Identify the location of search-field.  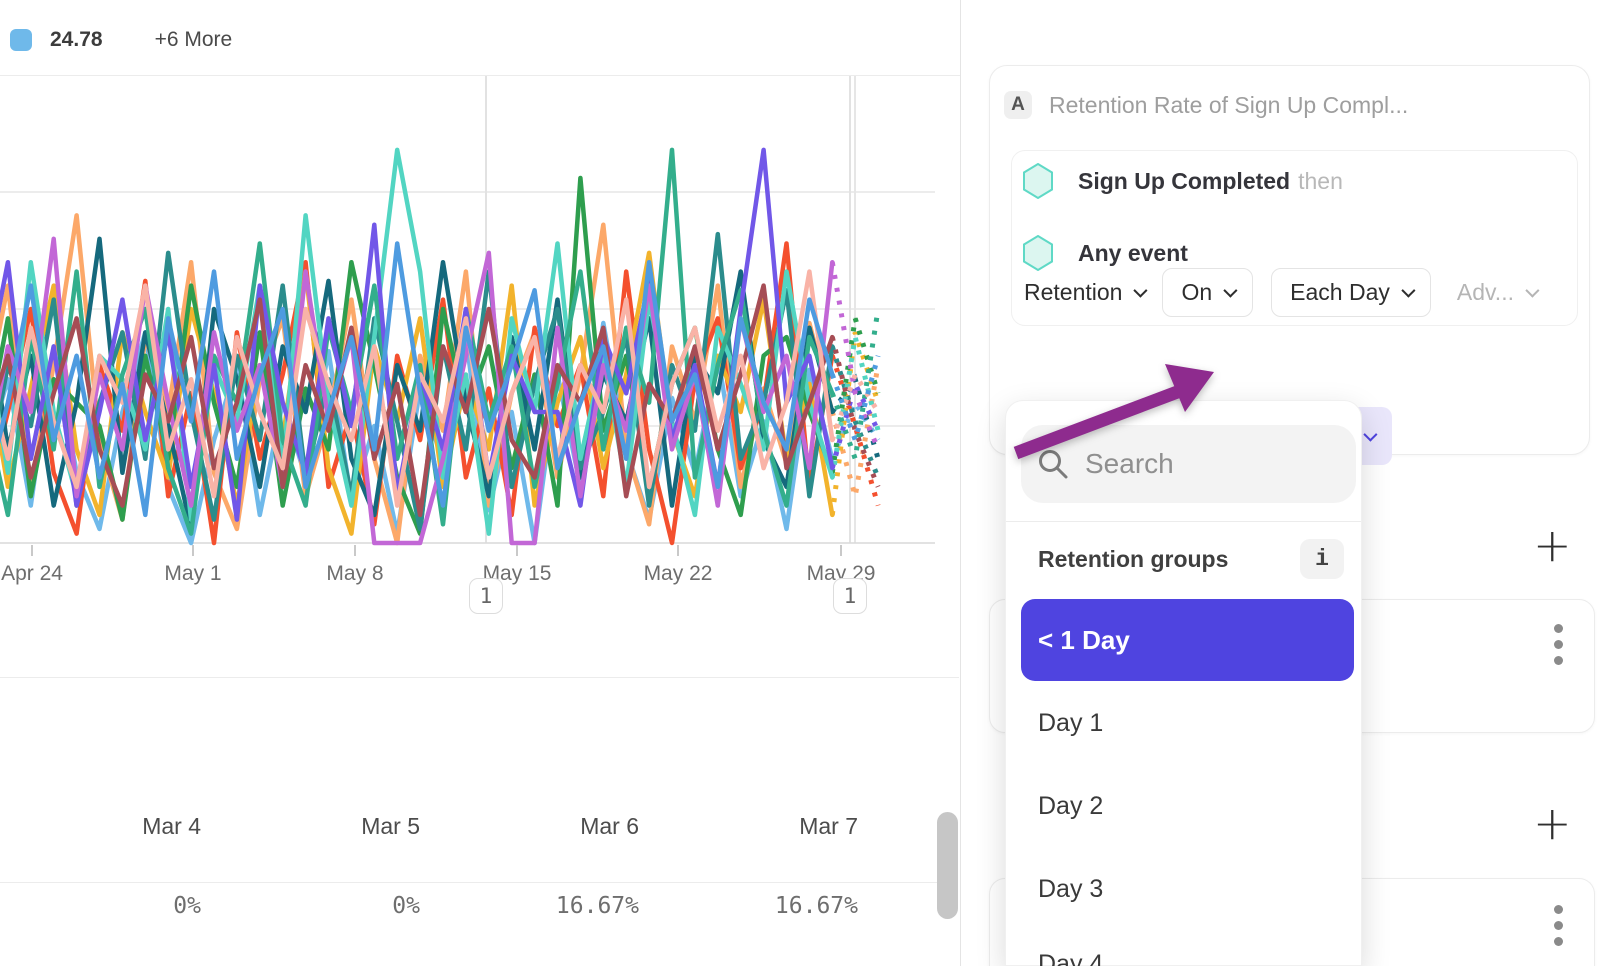
(1188, 464).